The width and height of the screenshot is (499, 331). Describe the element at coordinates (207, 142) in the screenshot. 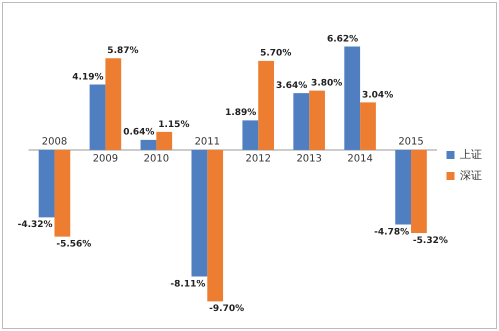

I see `x-tick-label: 2011` at that location.